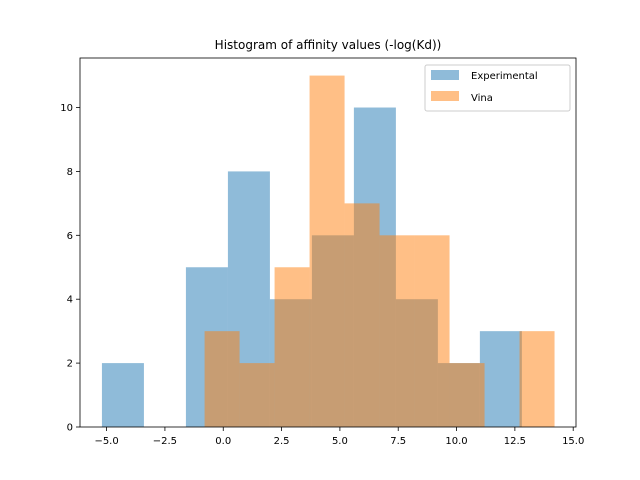 This screenshot has height=480, width=640. I want to click on x-tick-label: 0.0, so click(223, 441).